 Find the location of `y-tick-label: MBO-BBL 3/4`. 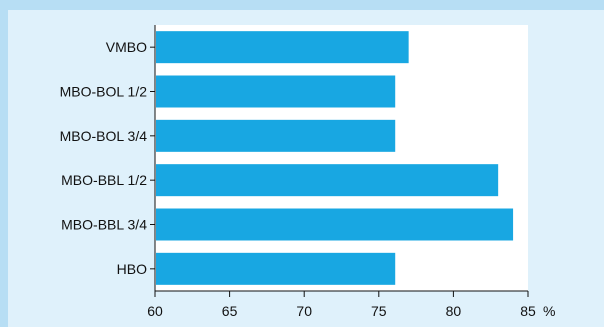

y-tick-label: MBO-BBL 3/4 is located at coordinates (104, 225).